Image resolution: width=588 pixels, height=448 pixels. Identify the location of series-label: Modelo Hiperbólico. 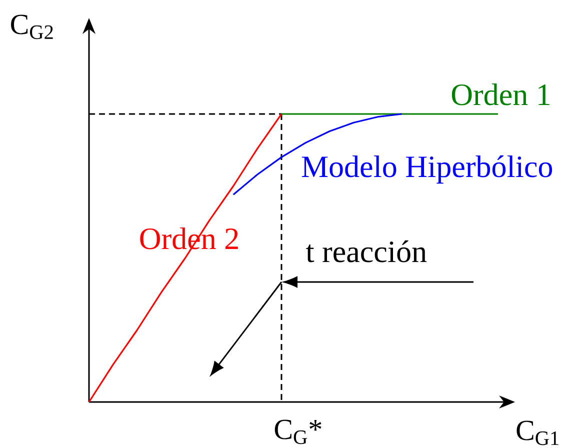
(427, 169).